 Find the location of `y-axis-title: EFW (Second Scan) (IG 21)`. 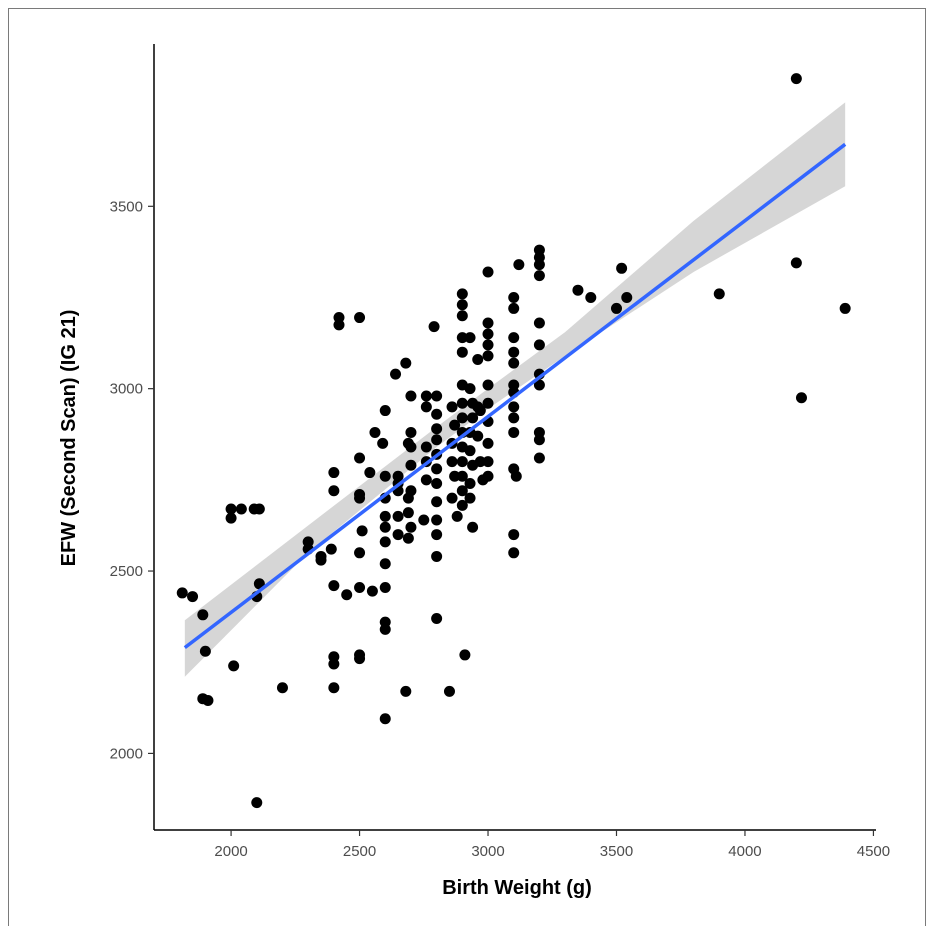

y-axis-title: EFW (Second Scan) (IG 21) is located at coordinates (69, 438).